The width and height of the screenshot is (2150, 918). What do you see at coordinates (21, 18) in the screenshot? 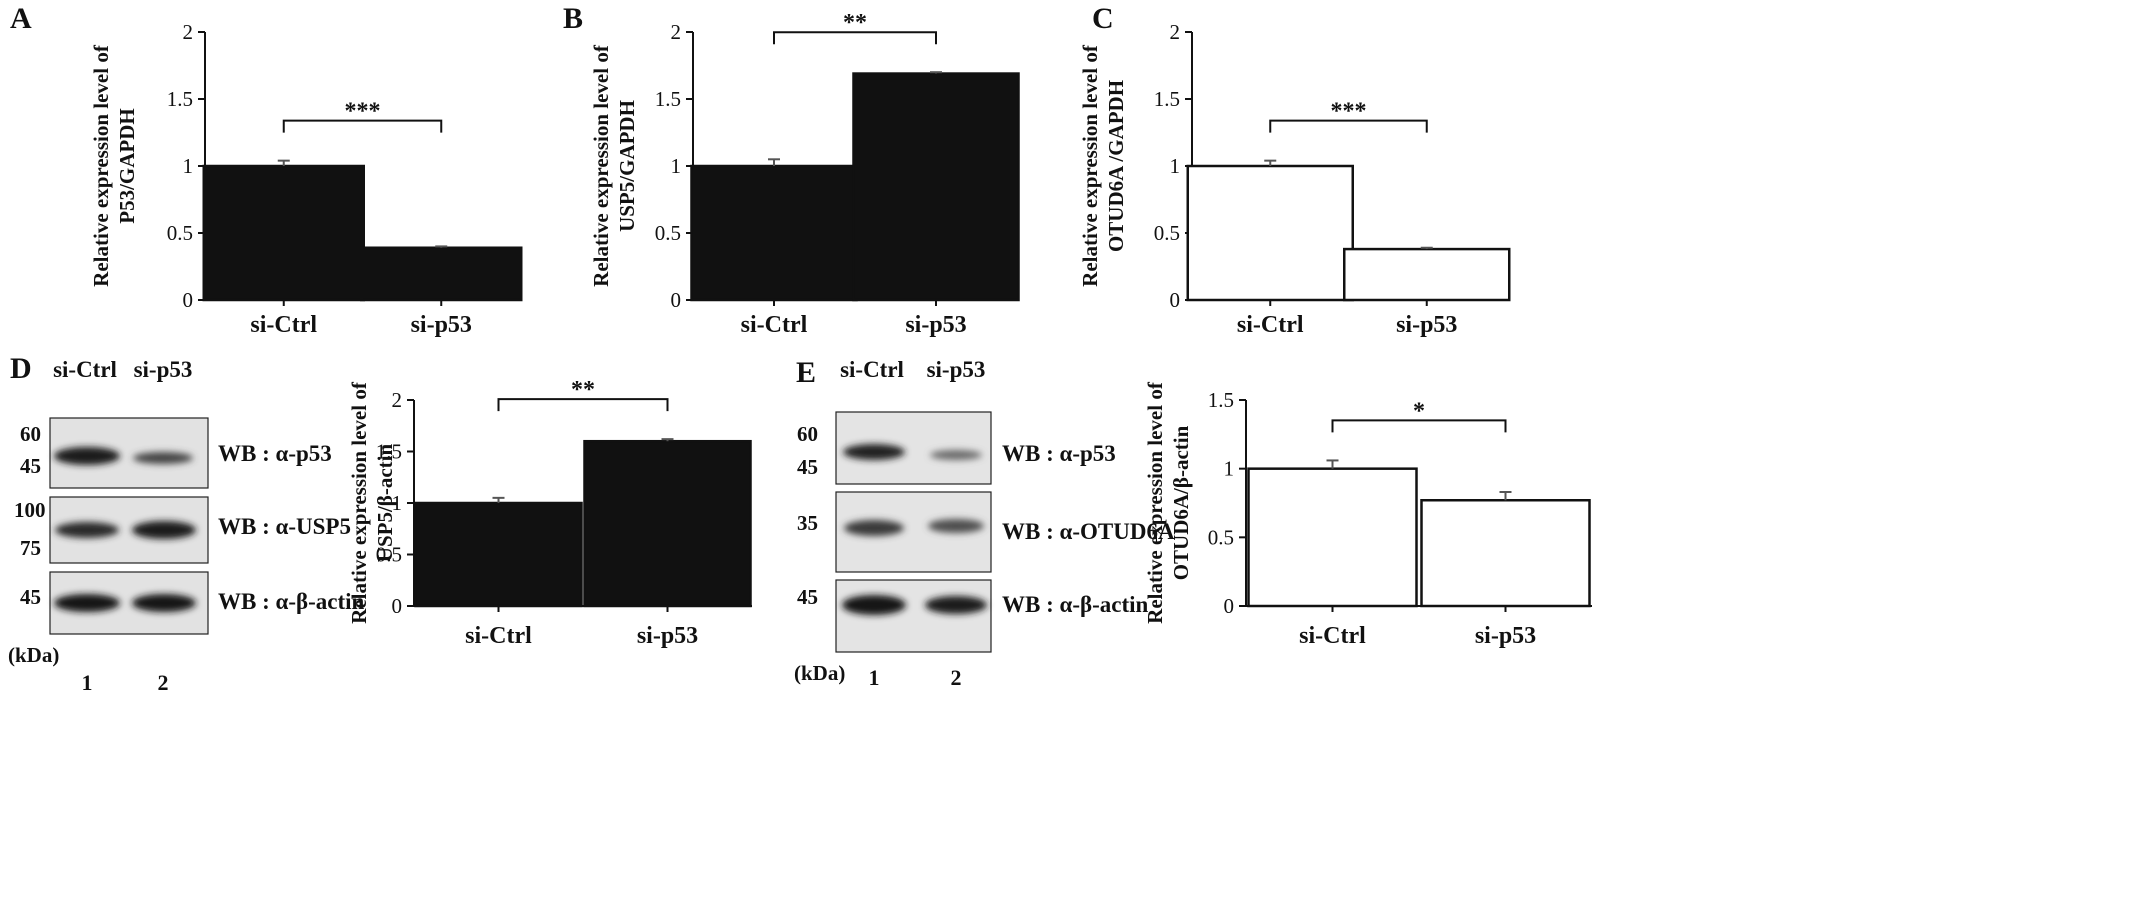
I see `panel-label-a: A` at bounding box center [21, 18].